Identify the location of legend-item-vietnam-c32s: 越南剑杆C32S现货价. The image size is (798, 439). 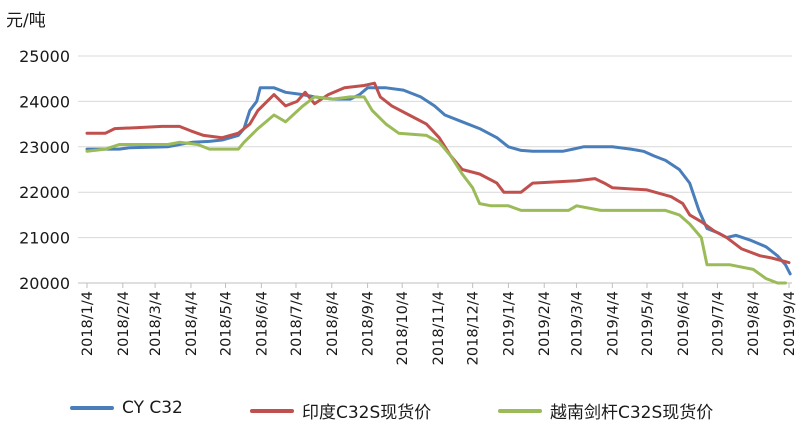
(605, 410).